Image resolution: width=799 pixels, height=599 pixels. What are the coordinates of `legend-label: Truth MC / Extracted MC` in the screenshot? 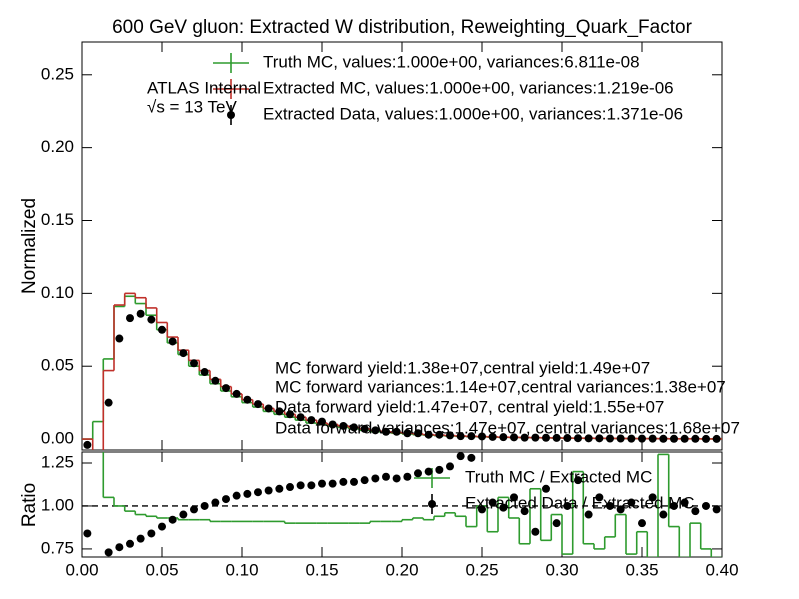 It's located at (558, 476).